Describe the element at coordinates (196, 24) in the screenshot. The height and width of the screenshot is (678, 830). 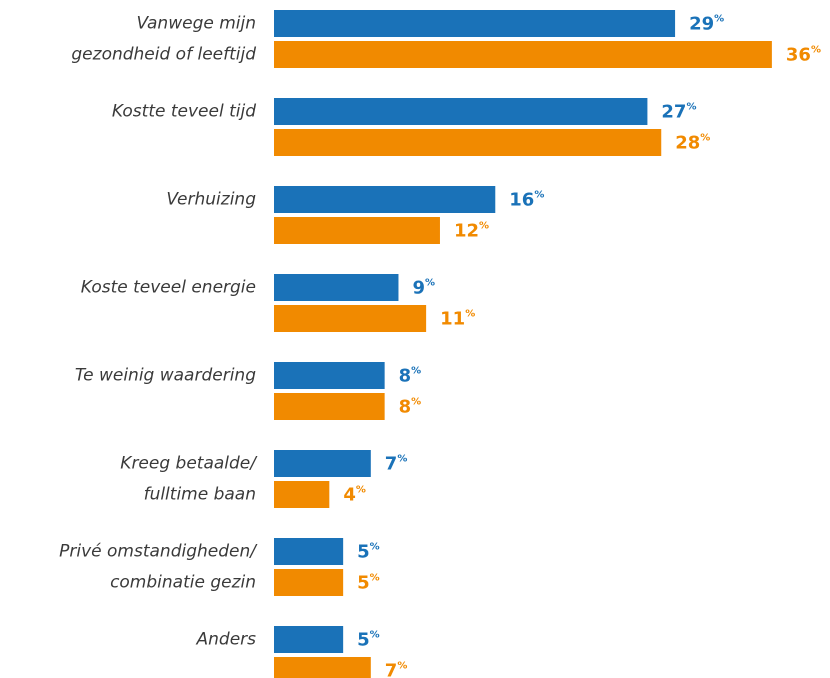
I see `category-label: Vanwege mijn` at that location.